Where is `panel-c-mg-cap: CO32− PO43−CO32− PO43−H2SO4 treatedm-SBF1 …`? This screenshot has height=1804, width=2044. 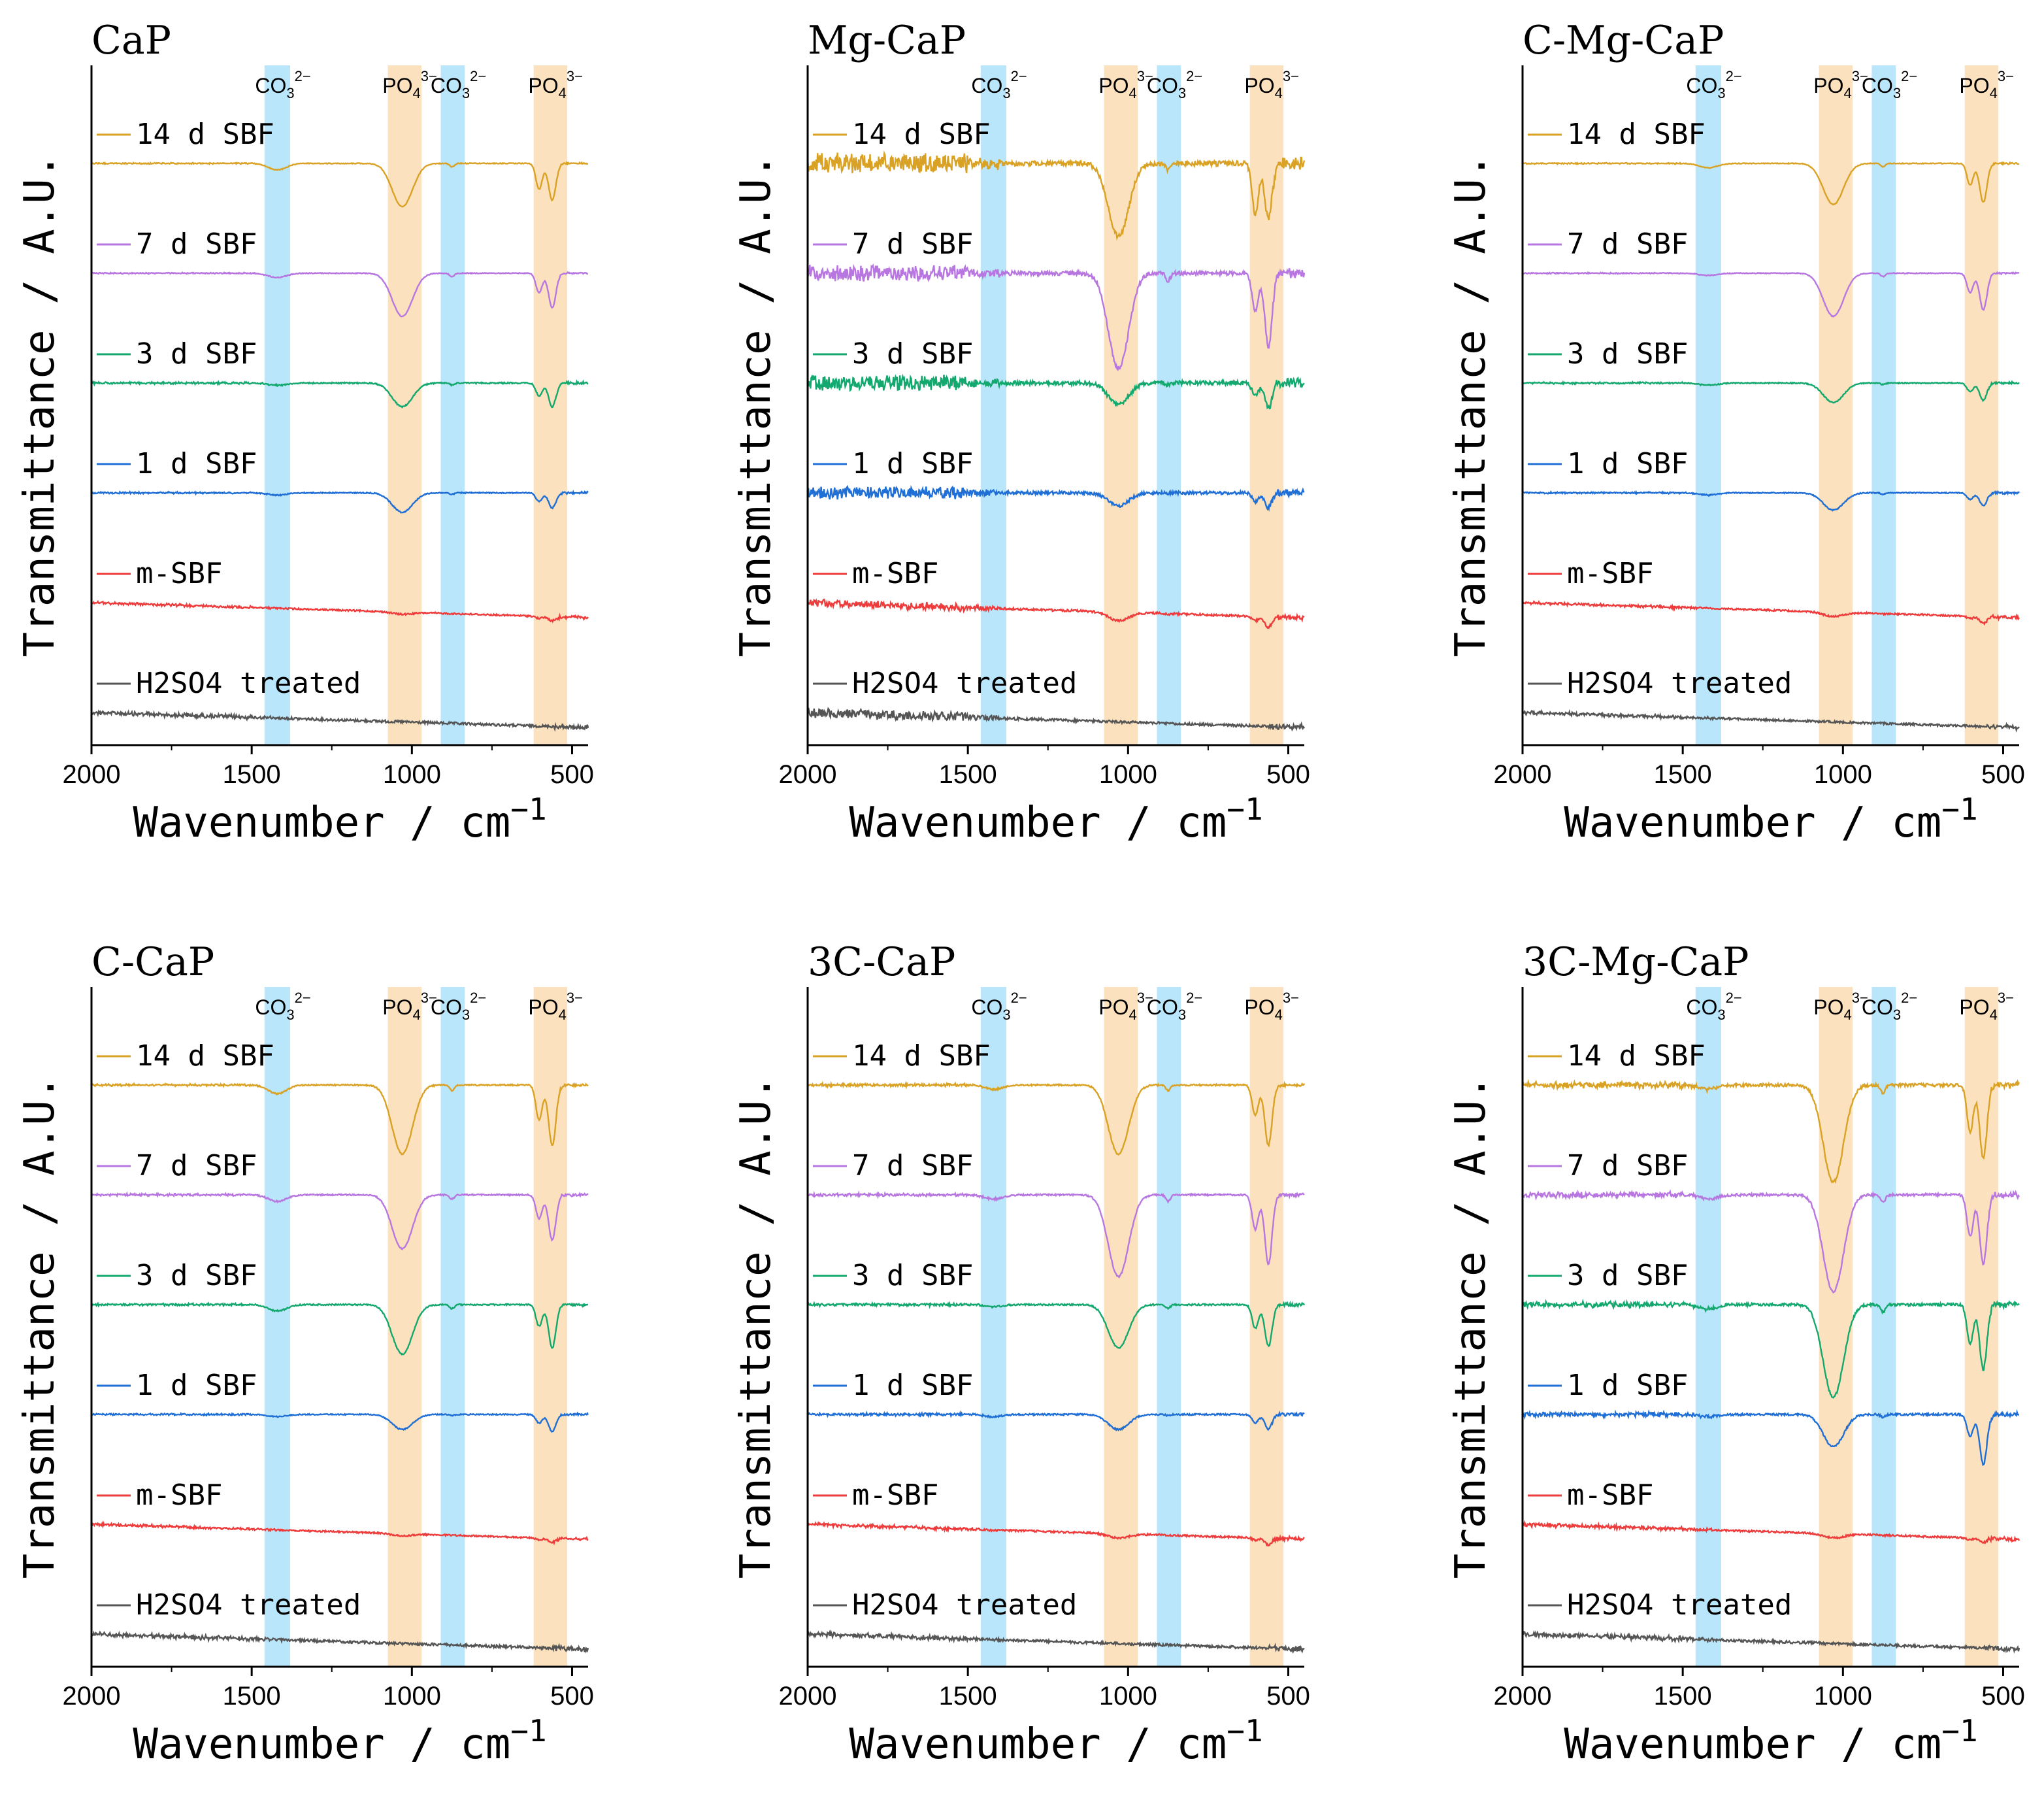 panel-c-mg-cap: CO32− PO43−CO32− PO43−H2SO4 treatedm-SBF1 … is located at coordinates (1736, 433).